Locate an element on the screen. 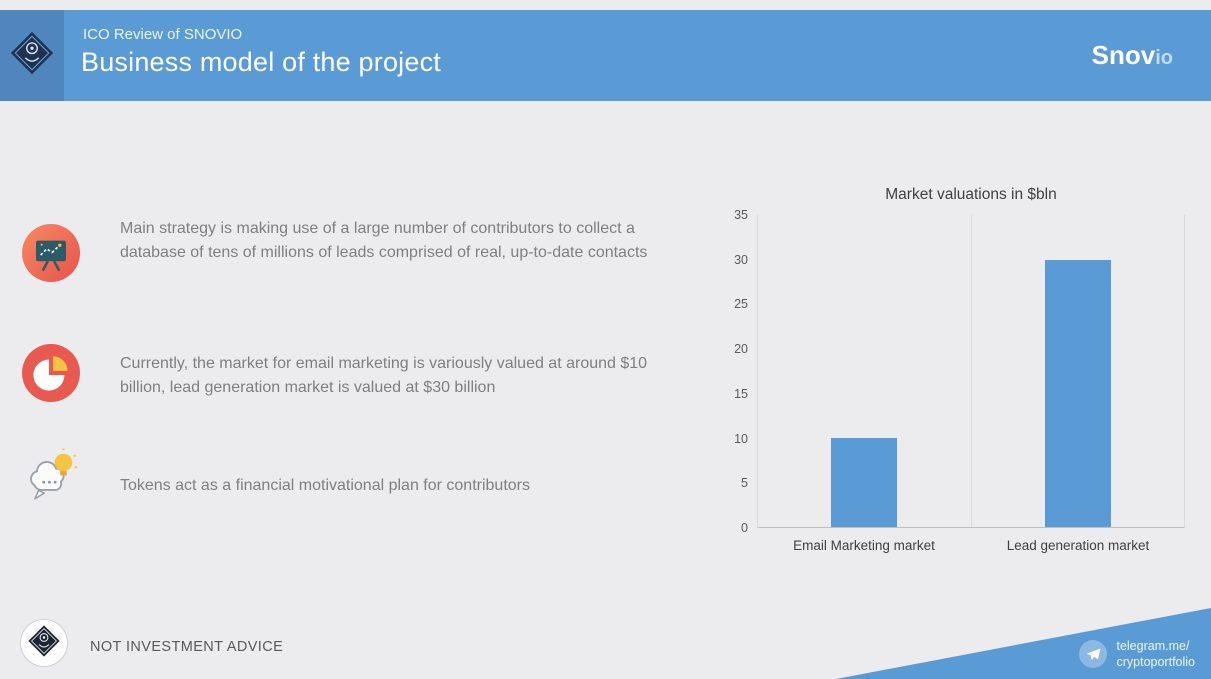 This screenshot has height=679, width=1211. x-axis-category-label: Lead generation market is located at coordinates (1078, 545).